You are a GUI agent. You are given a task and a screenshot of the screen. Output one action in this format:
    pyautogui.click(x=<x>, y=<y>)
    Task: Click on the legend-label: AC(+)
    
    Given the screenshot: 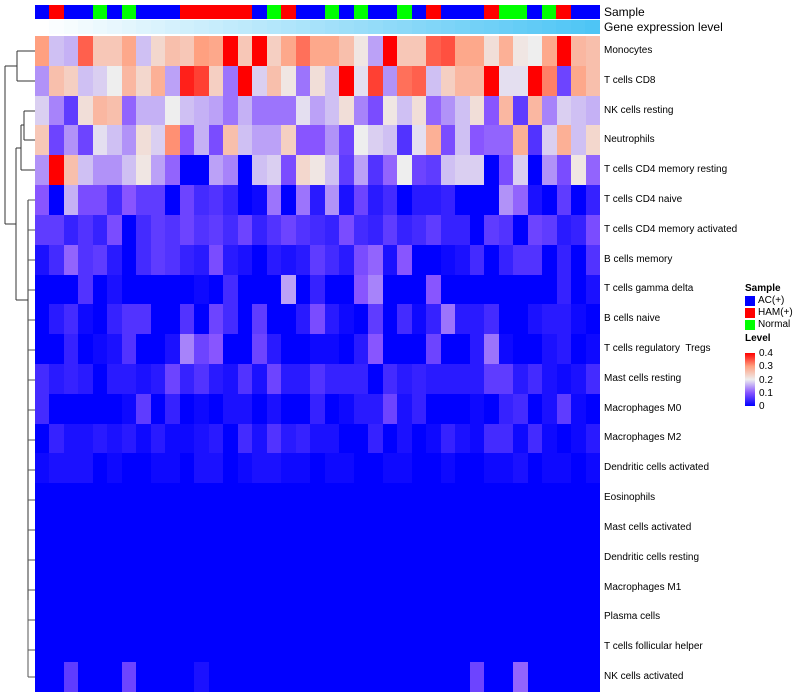 What is the action you would take?
    pyautogui.click(x=771, y=300)
    